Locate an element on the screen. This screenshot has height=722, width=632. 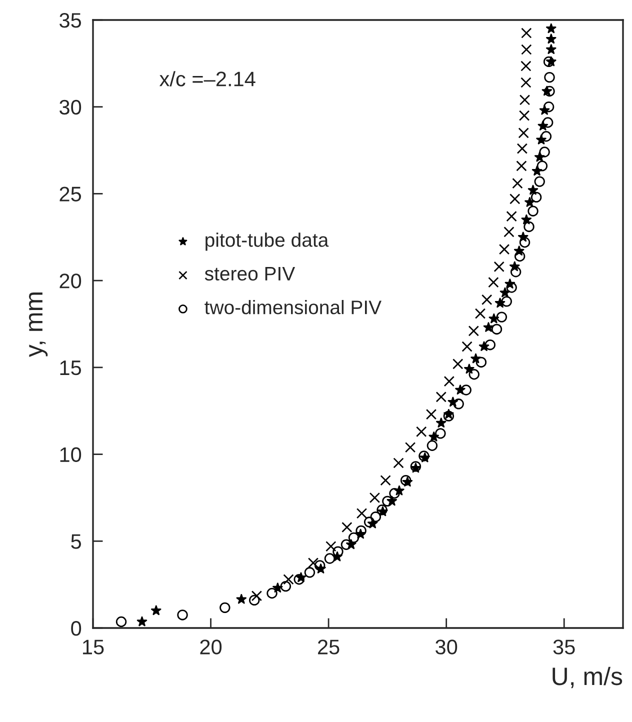
y-tick-label: 20 is located at coordinates (71, 281).